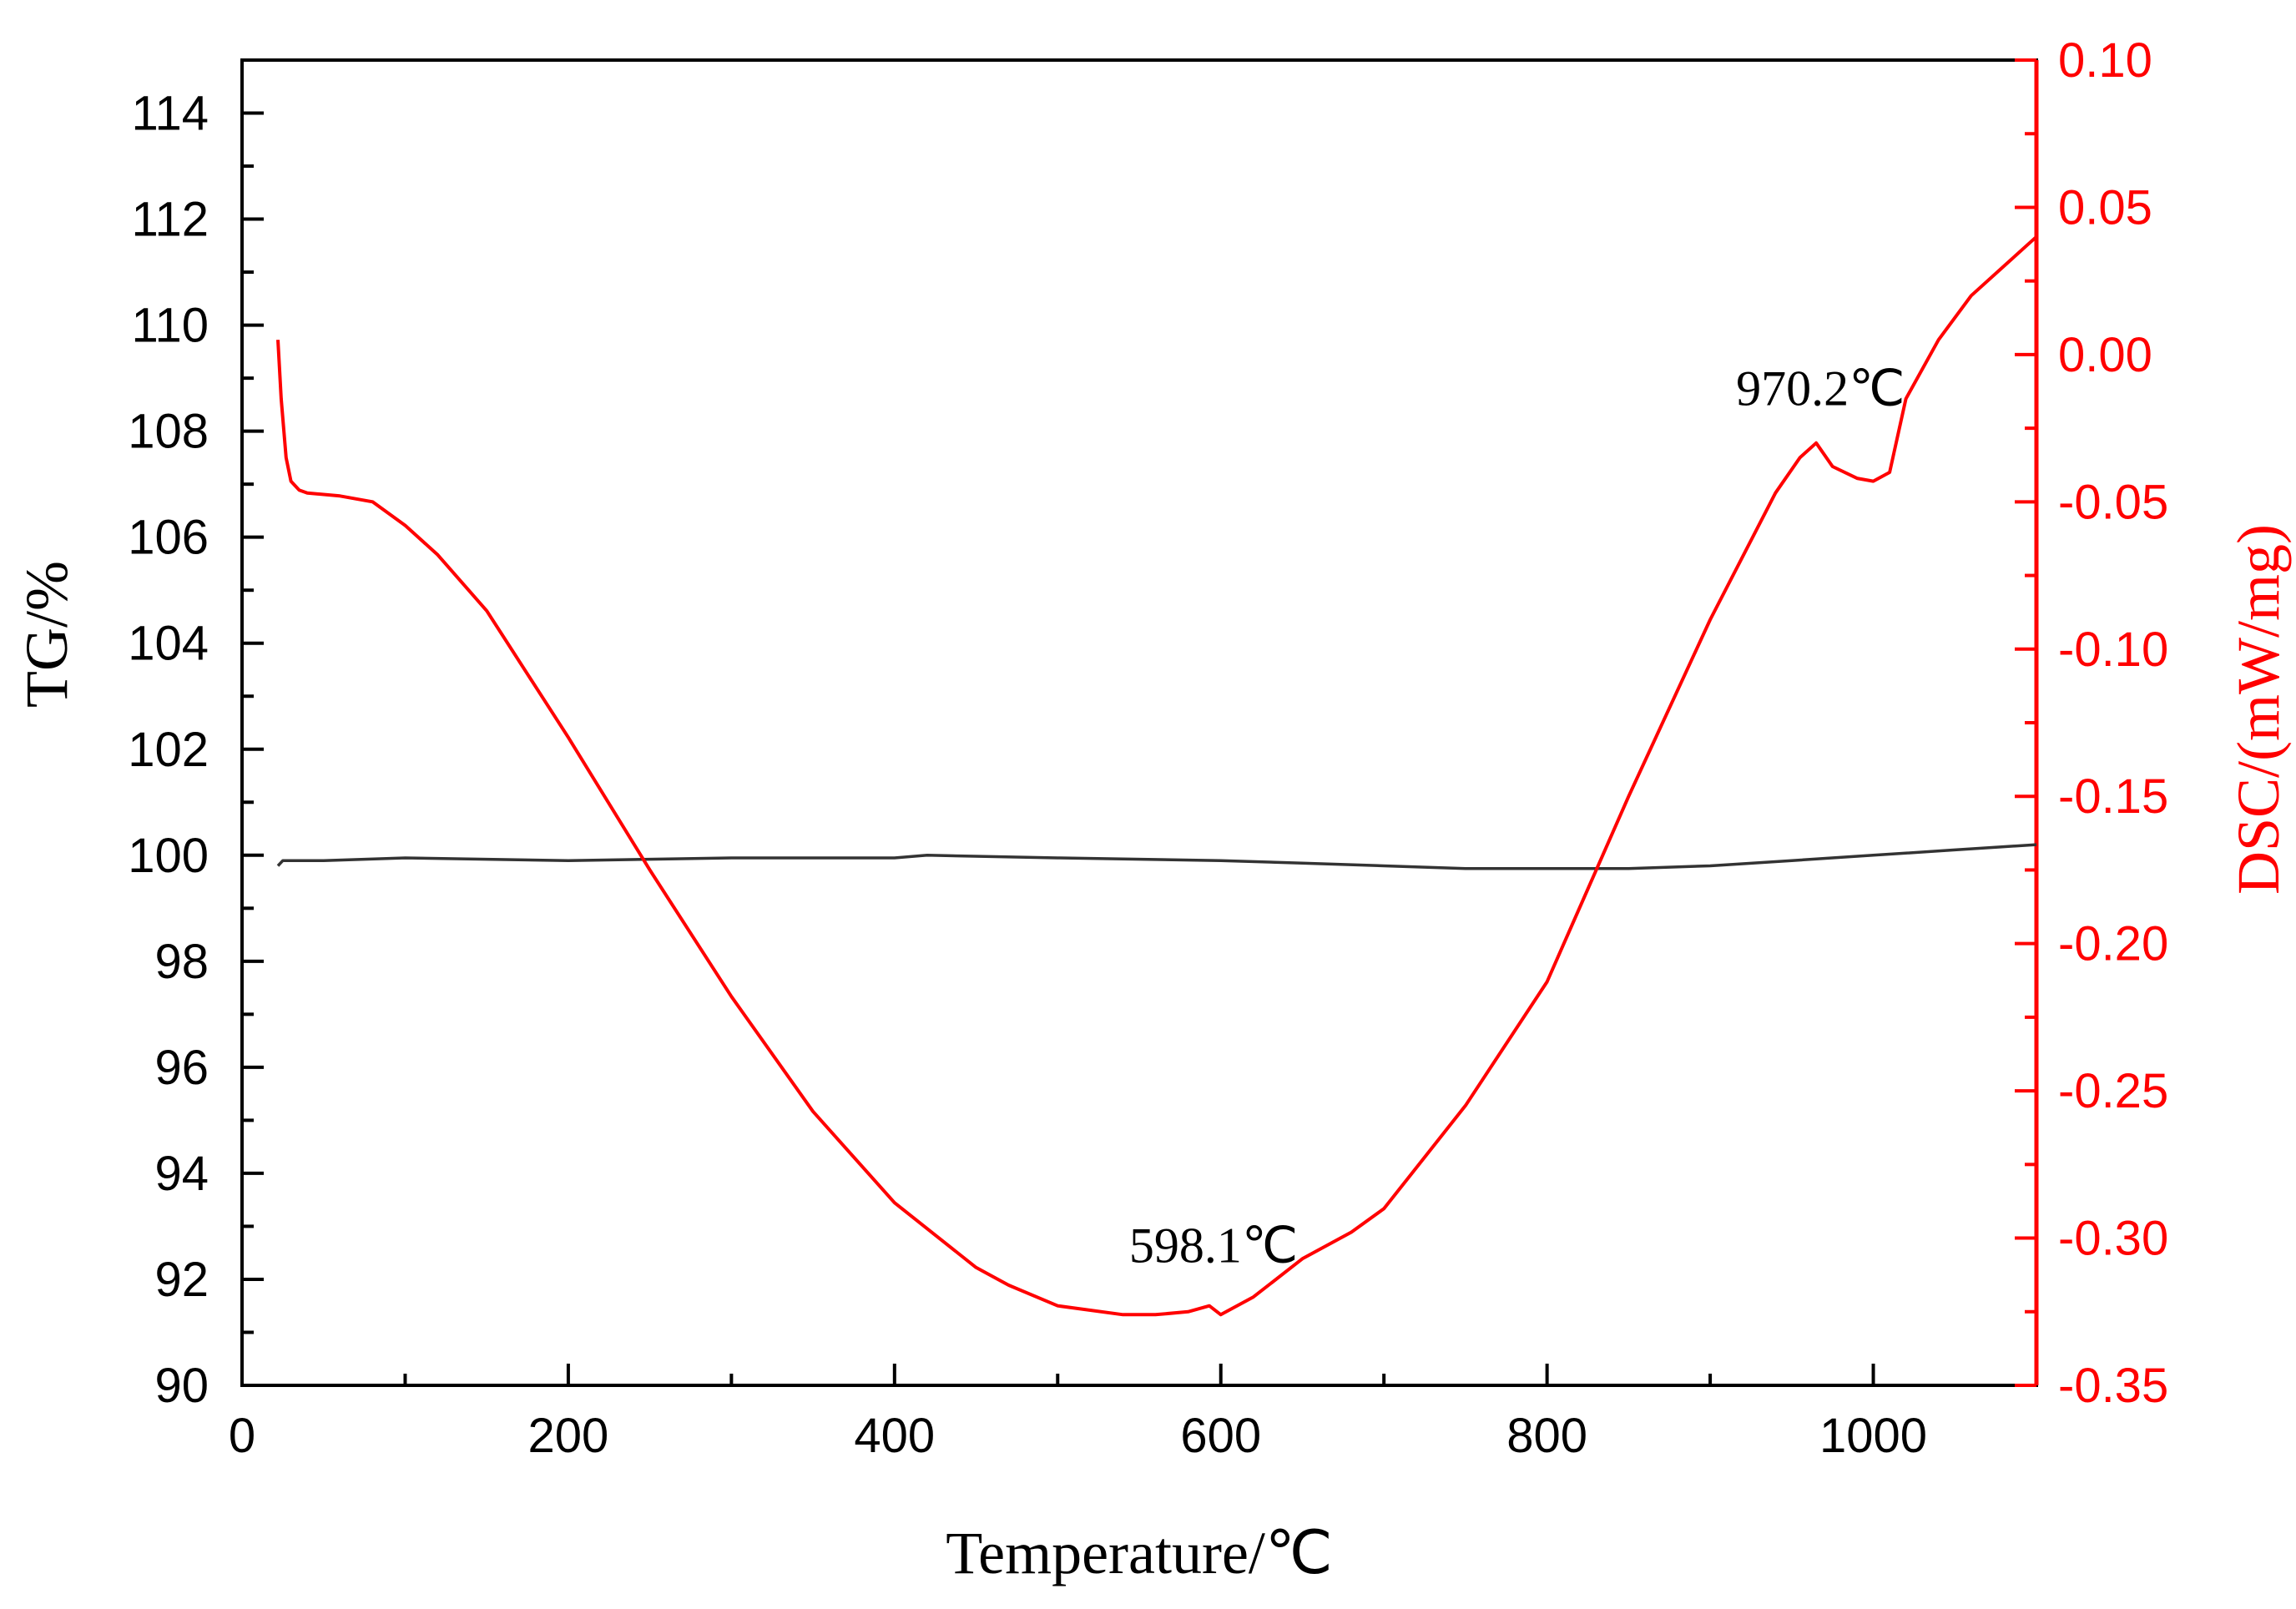  What do you see at coordinates (181, 962) in the screenshot?
I see `y-left-tick-label: 98` at bounding box center [181, 962].